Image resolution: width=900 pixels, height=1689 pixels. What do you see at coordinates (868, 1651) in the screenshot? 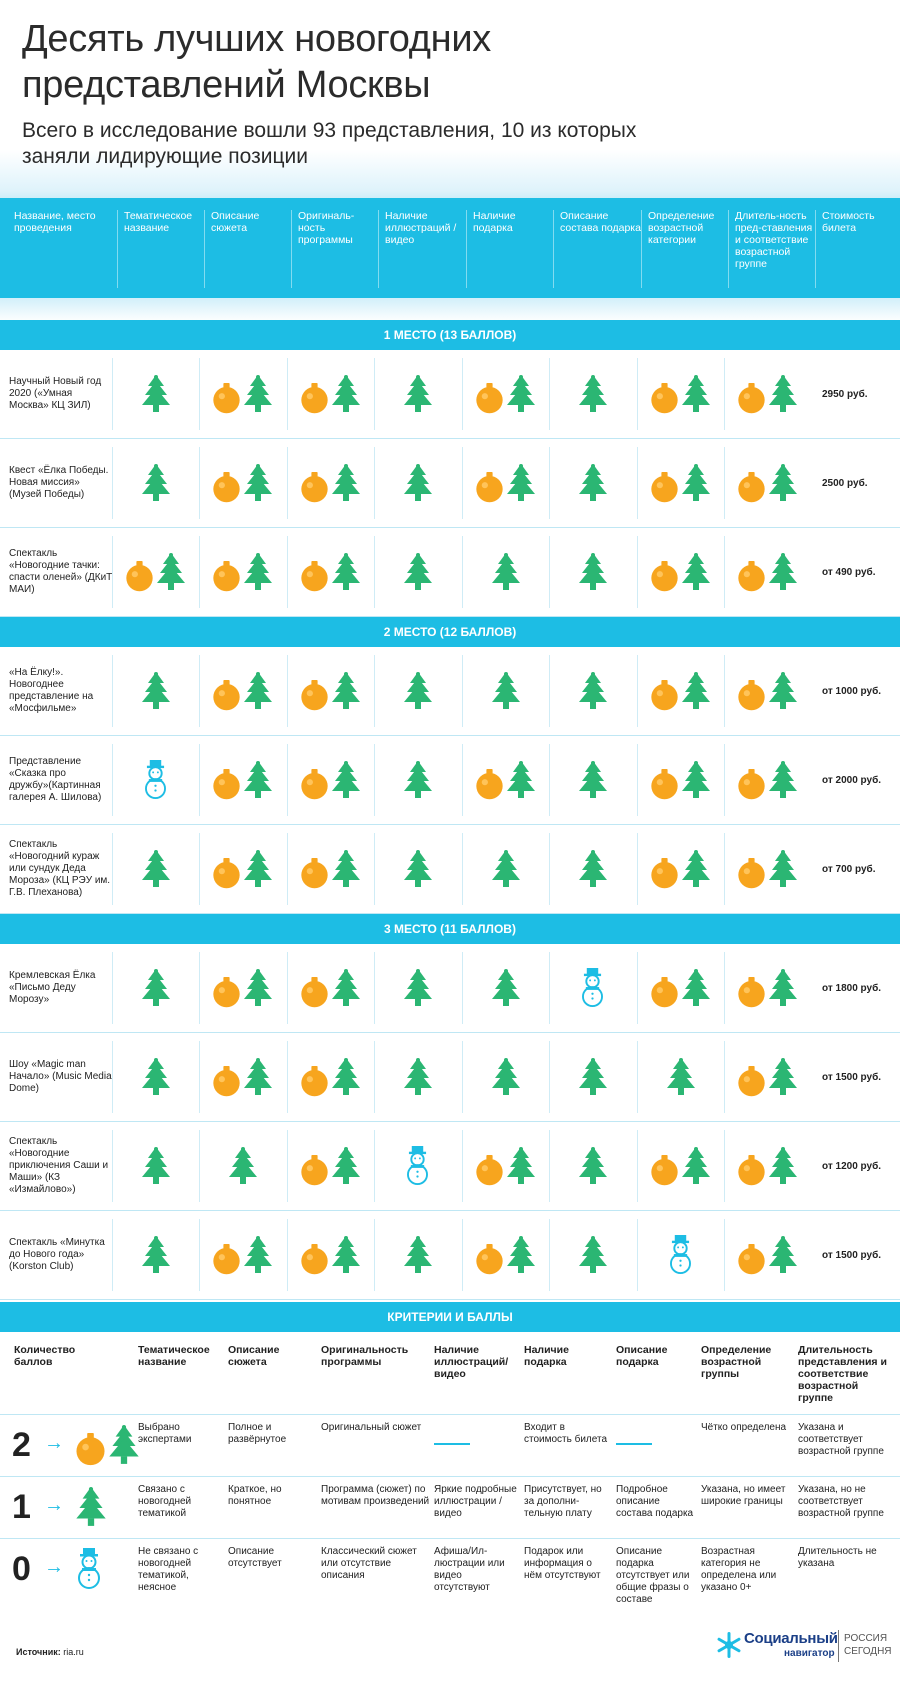
I see `logo-brand-line2: СЕГОДНЯ` at bounding box center [868, 1651].